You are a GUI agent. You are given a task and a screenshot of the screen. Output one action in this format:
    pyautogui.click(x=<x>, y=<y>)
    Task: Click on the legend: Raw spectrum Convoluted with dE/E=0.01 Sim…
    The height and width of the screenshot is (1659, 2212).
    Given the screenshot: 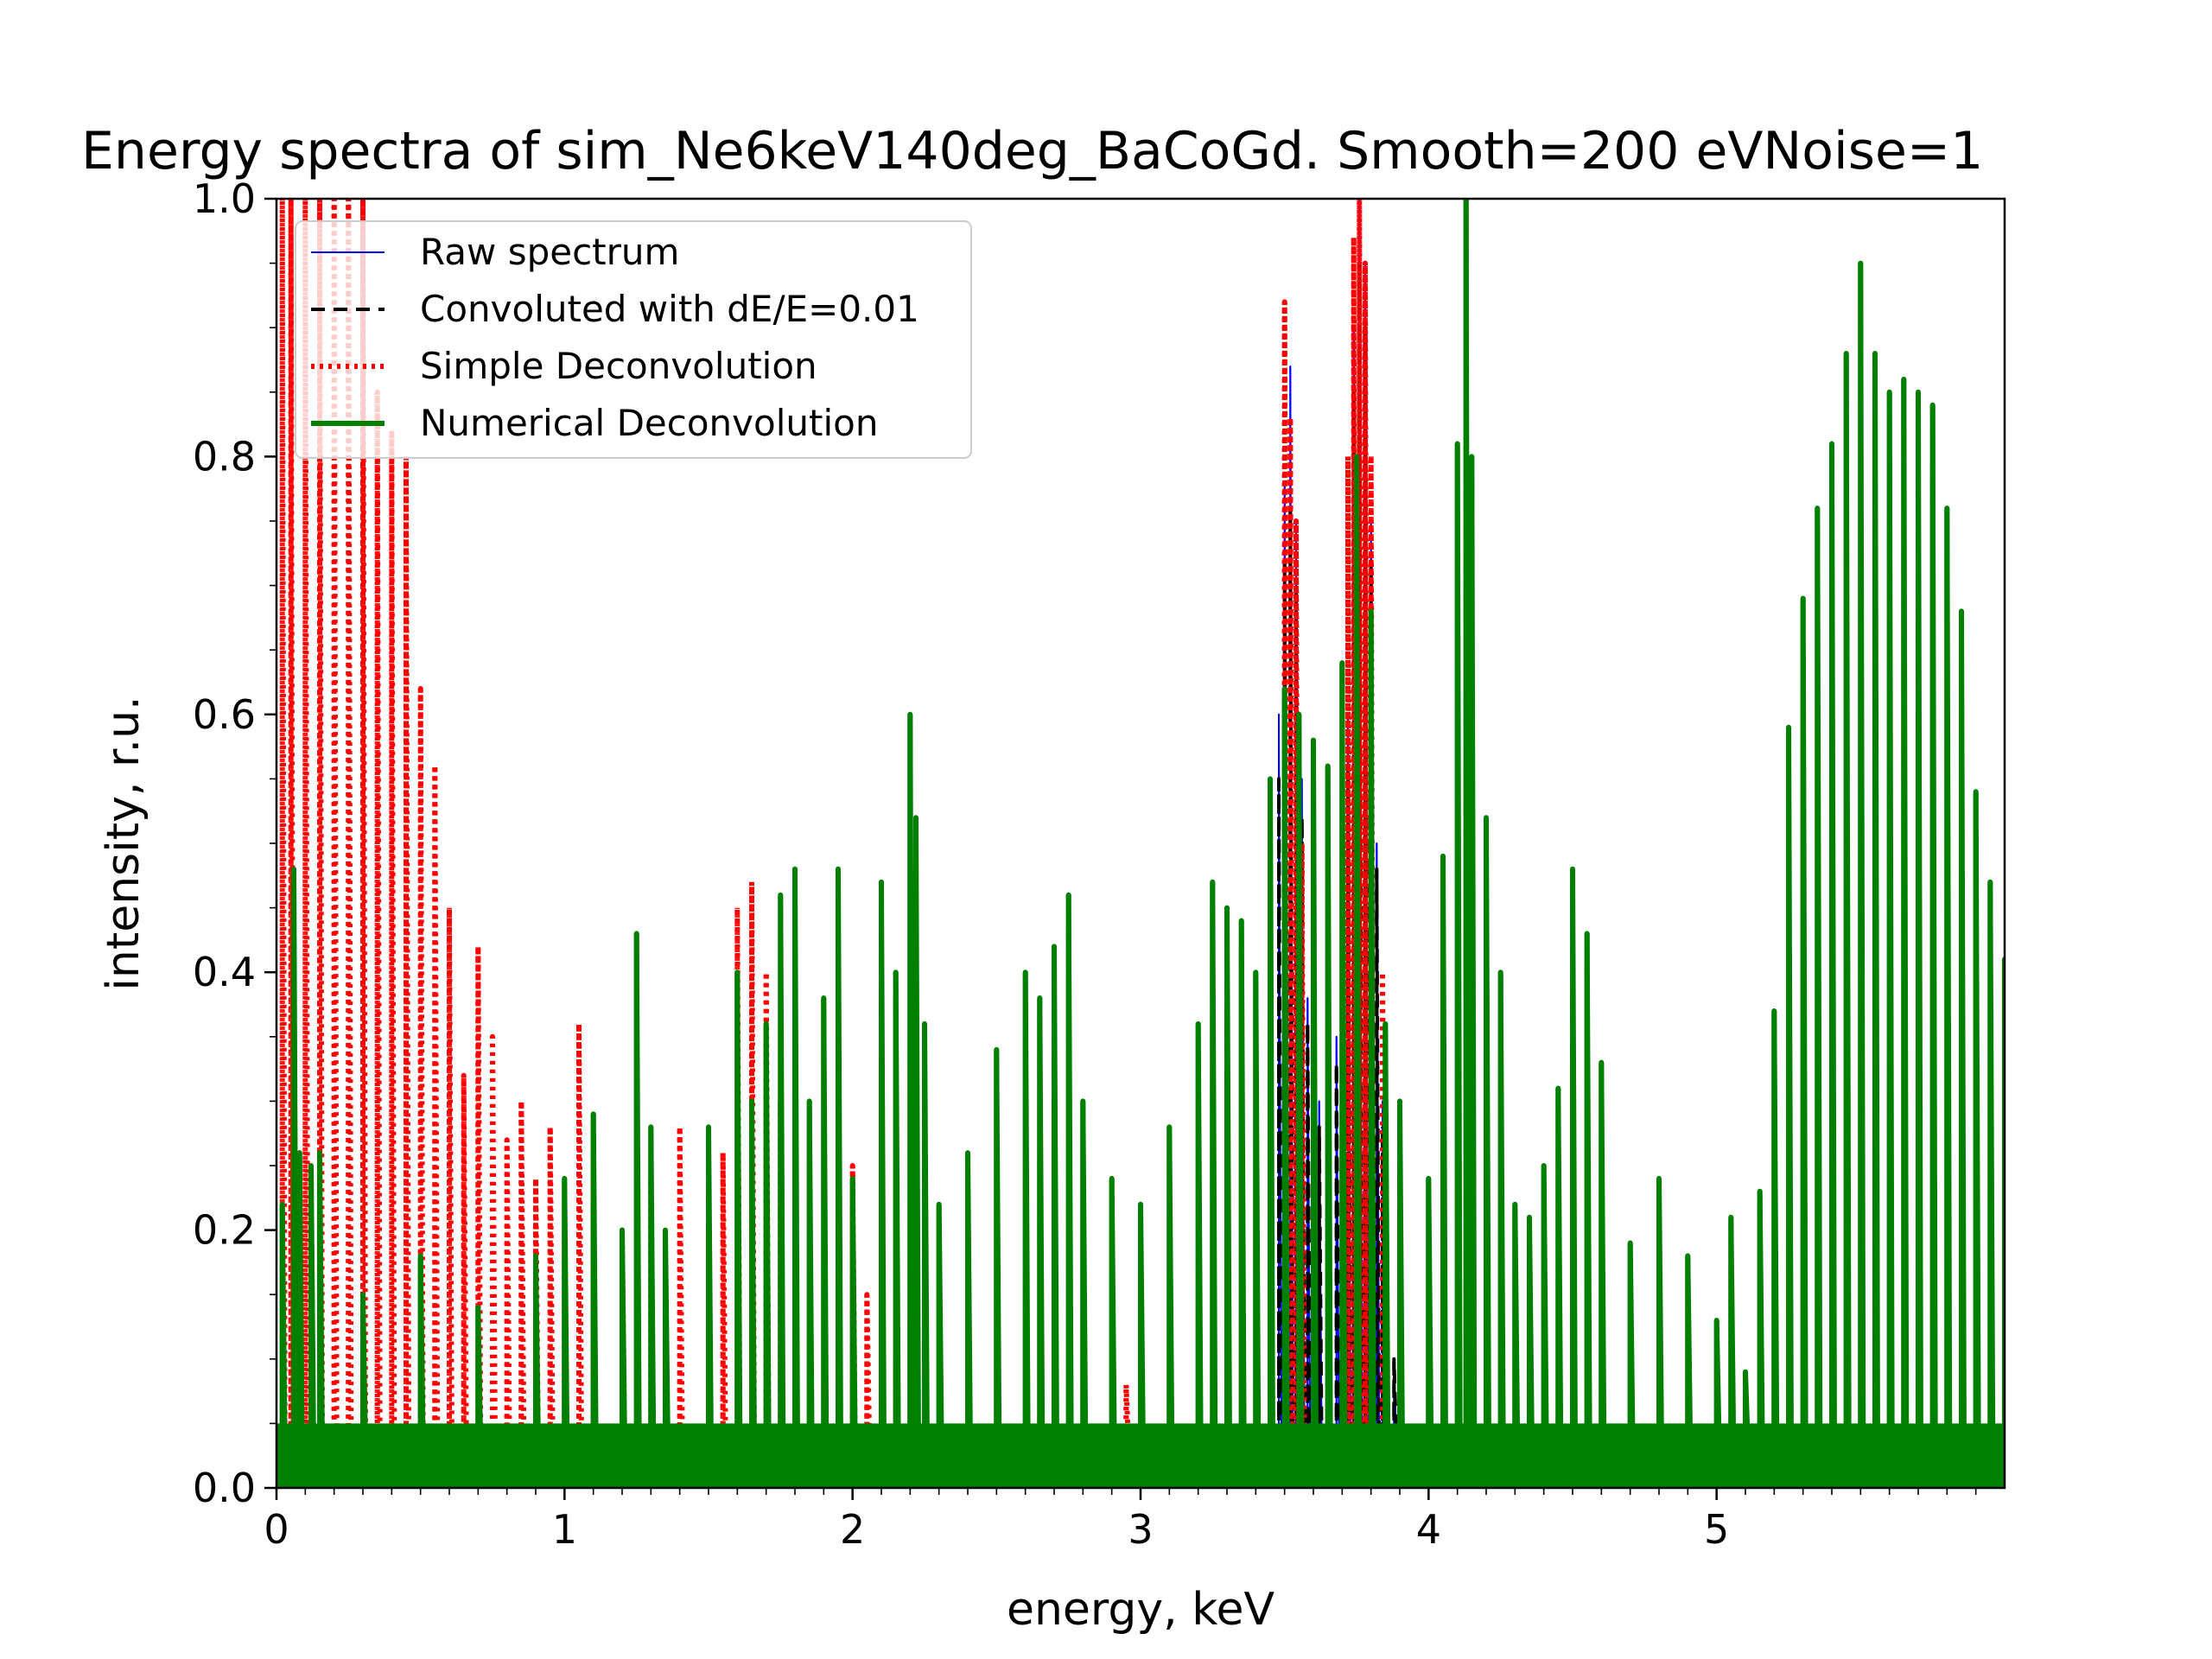 What is the action you would take?
    pyautogui.click(x=633, y=339)
    